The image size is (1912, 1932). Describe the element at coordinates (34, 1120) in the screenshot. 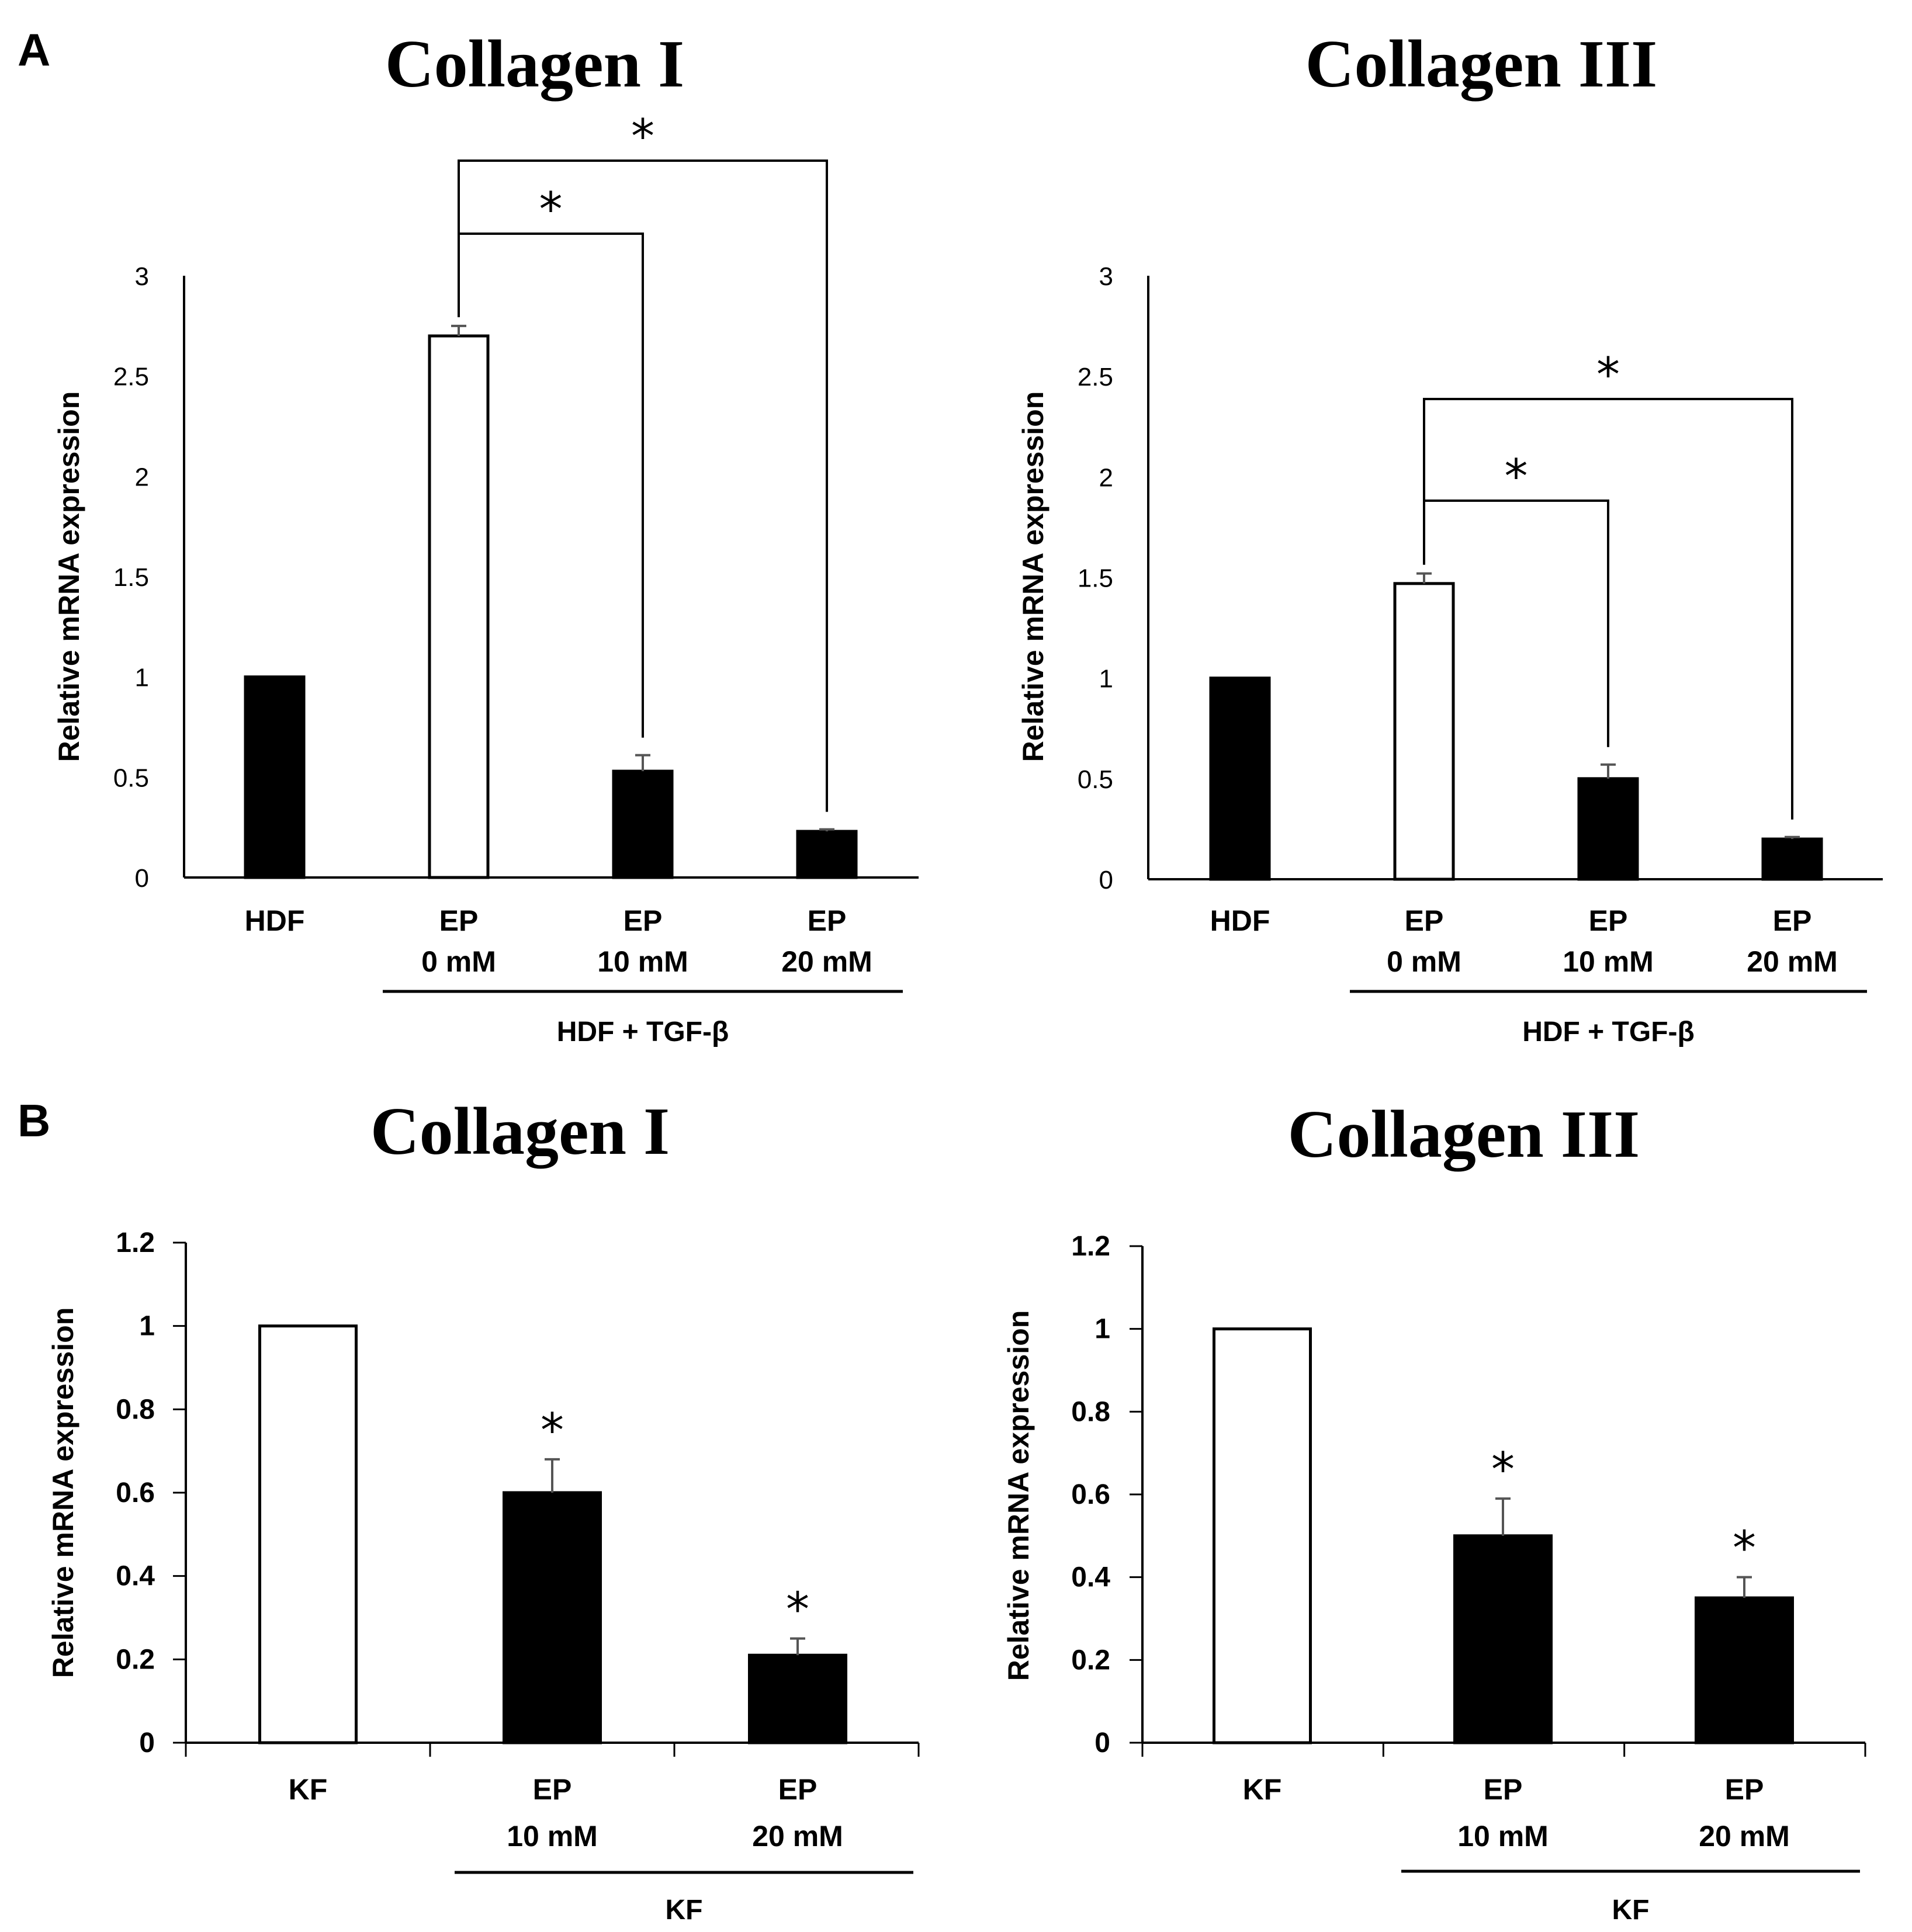

I see `panel-letter-b: B` at that location.